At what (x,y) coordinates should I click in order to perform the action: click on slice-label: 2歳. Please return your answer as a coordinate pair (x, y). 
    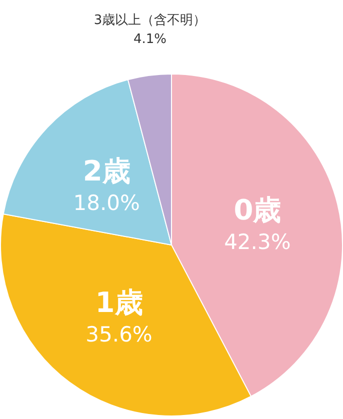
    Looking at the image, I should click on (106, 171).